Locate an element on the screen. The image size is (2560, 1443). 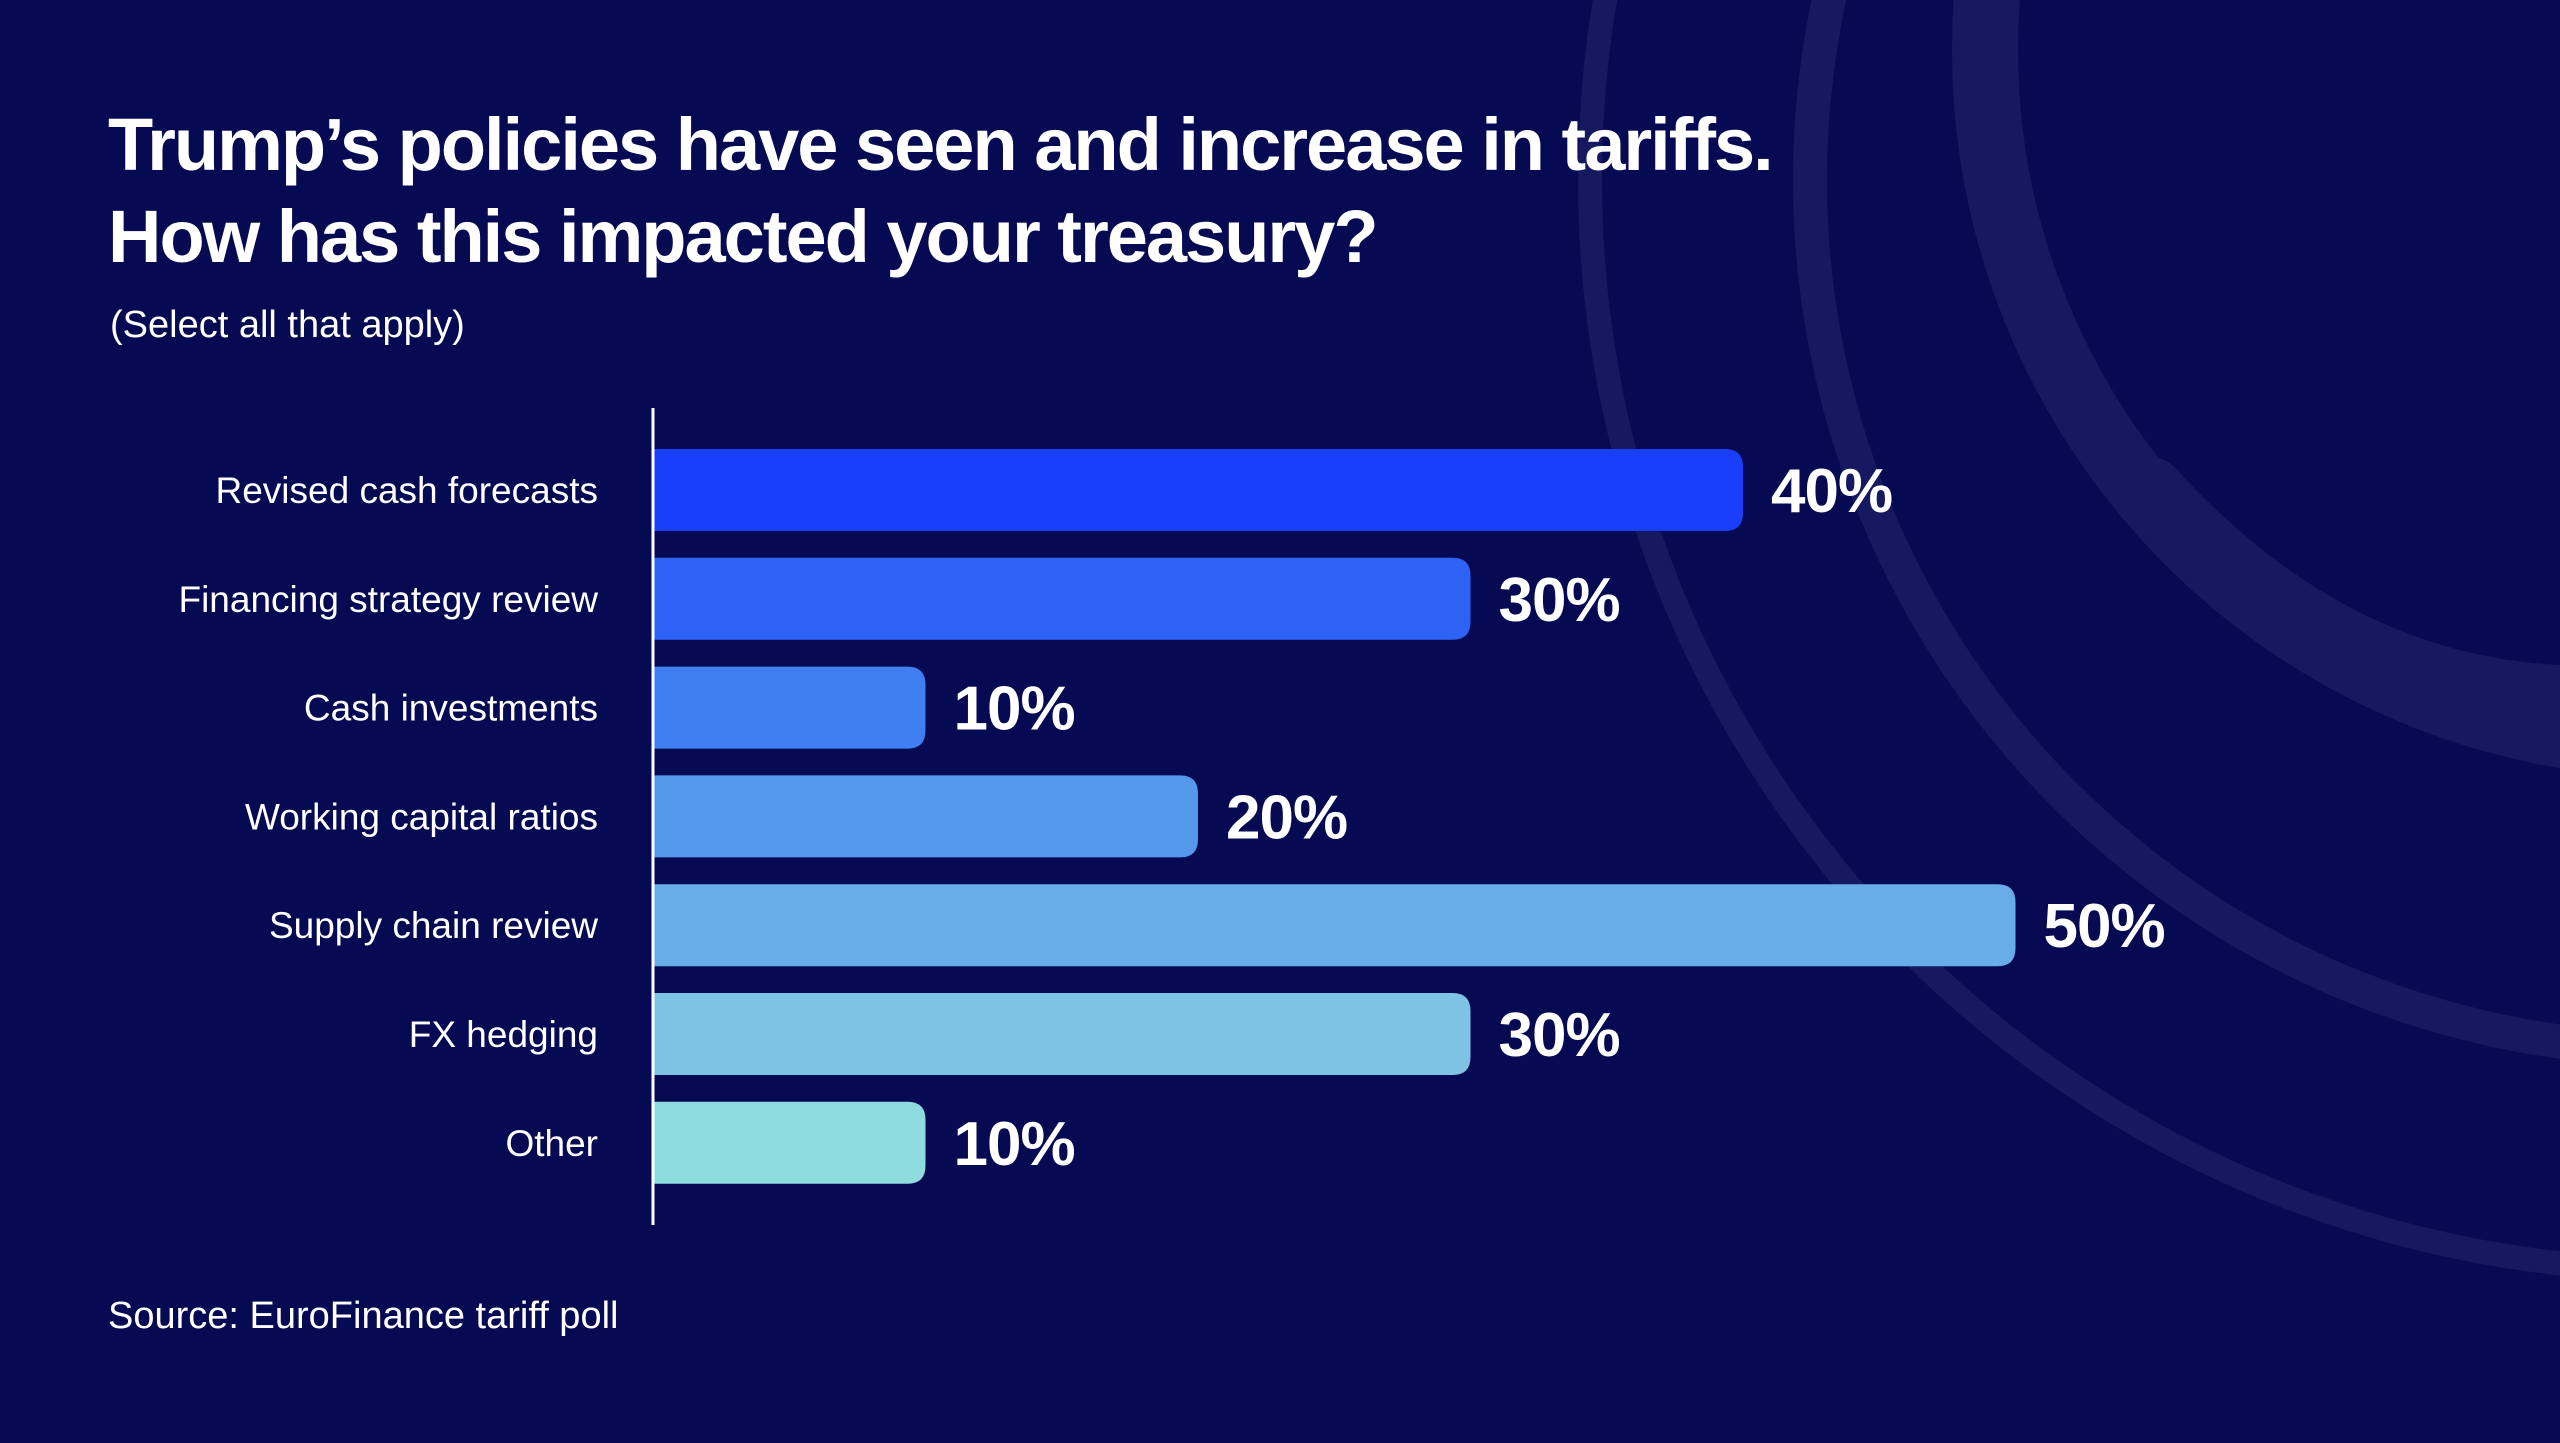
category-label-4: Working capital ratios is located at coordinates (421, 816).